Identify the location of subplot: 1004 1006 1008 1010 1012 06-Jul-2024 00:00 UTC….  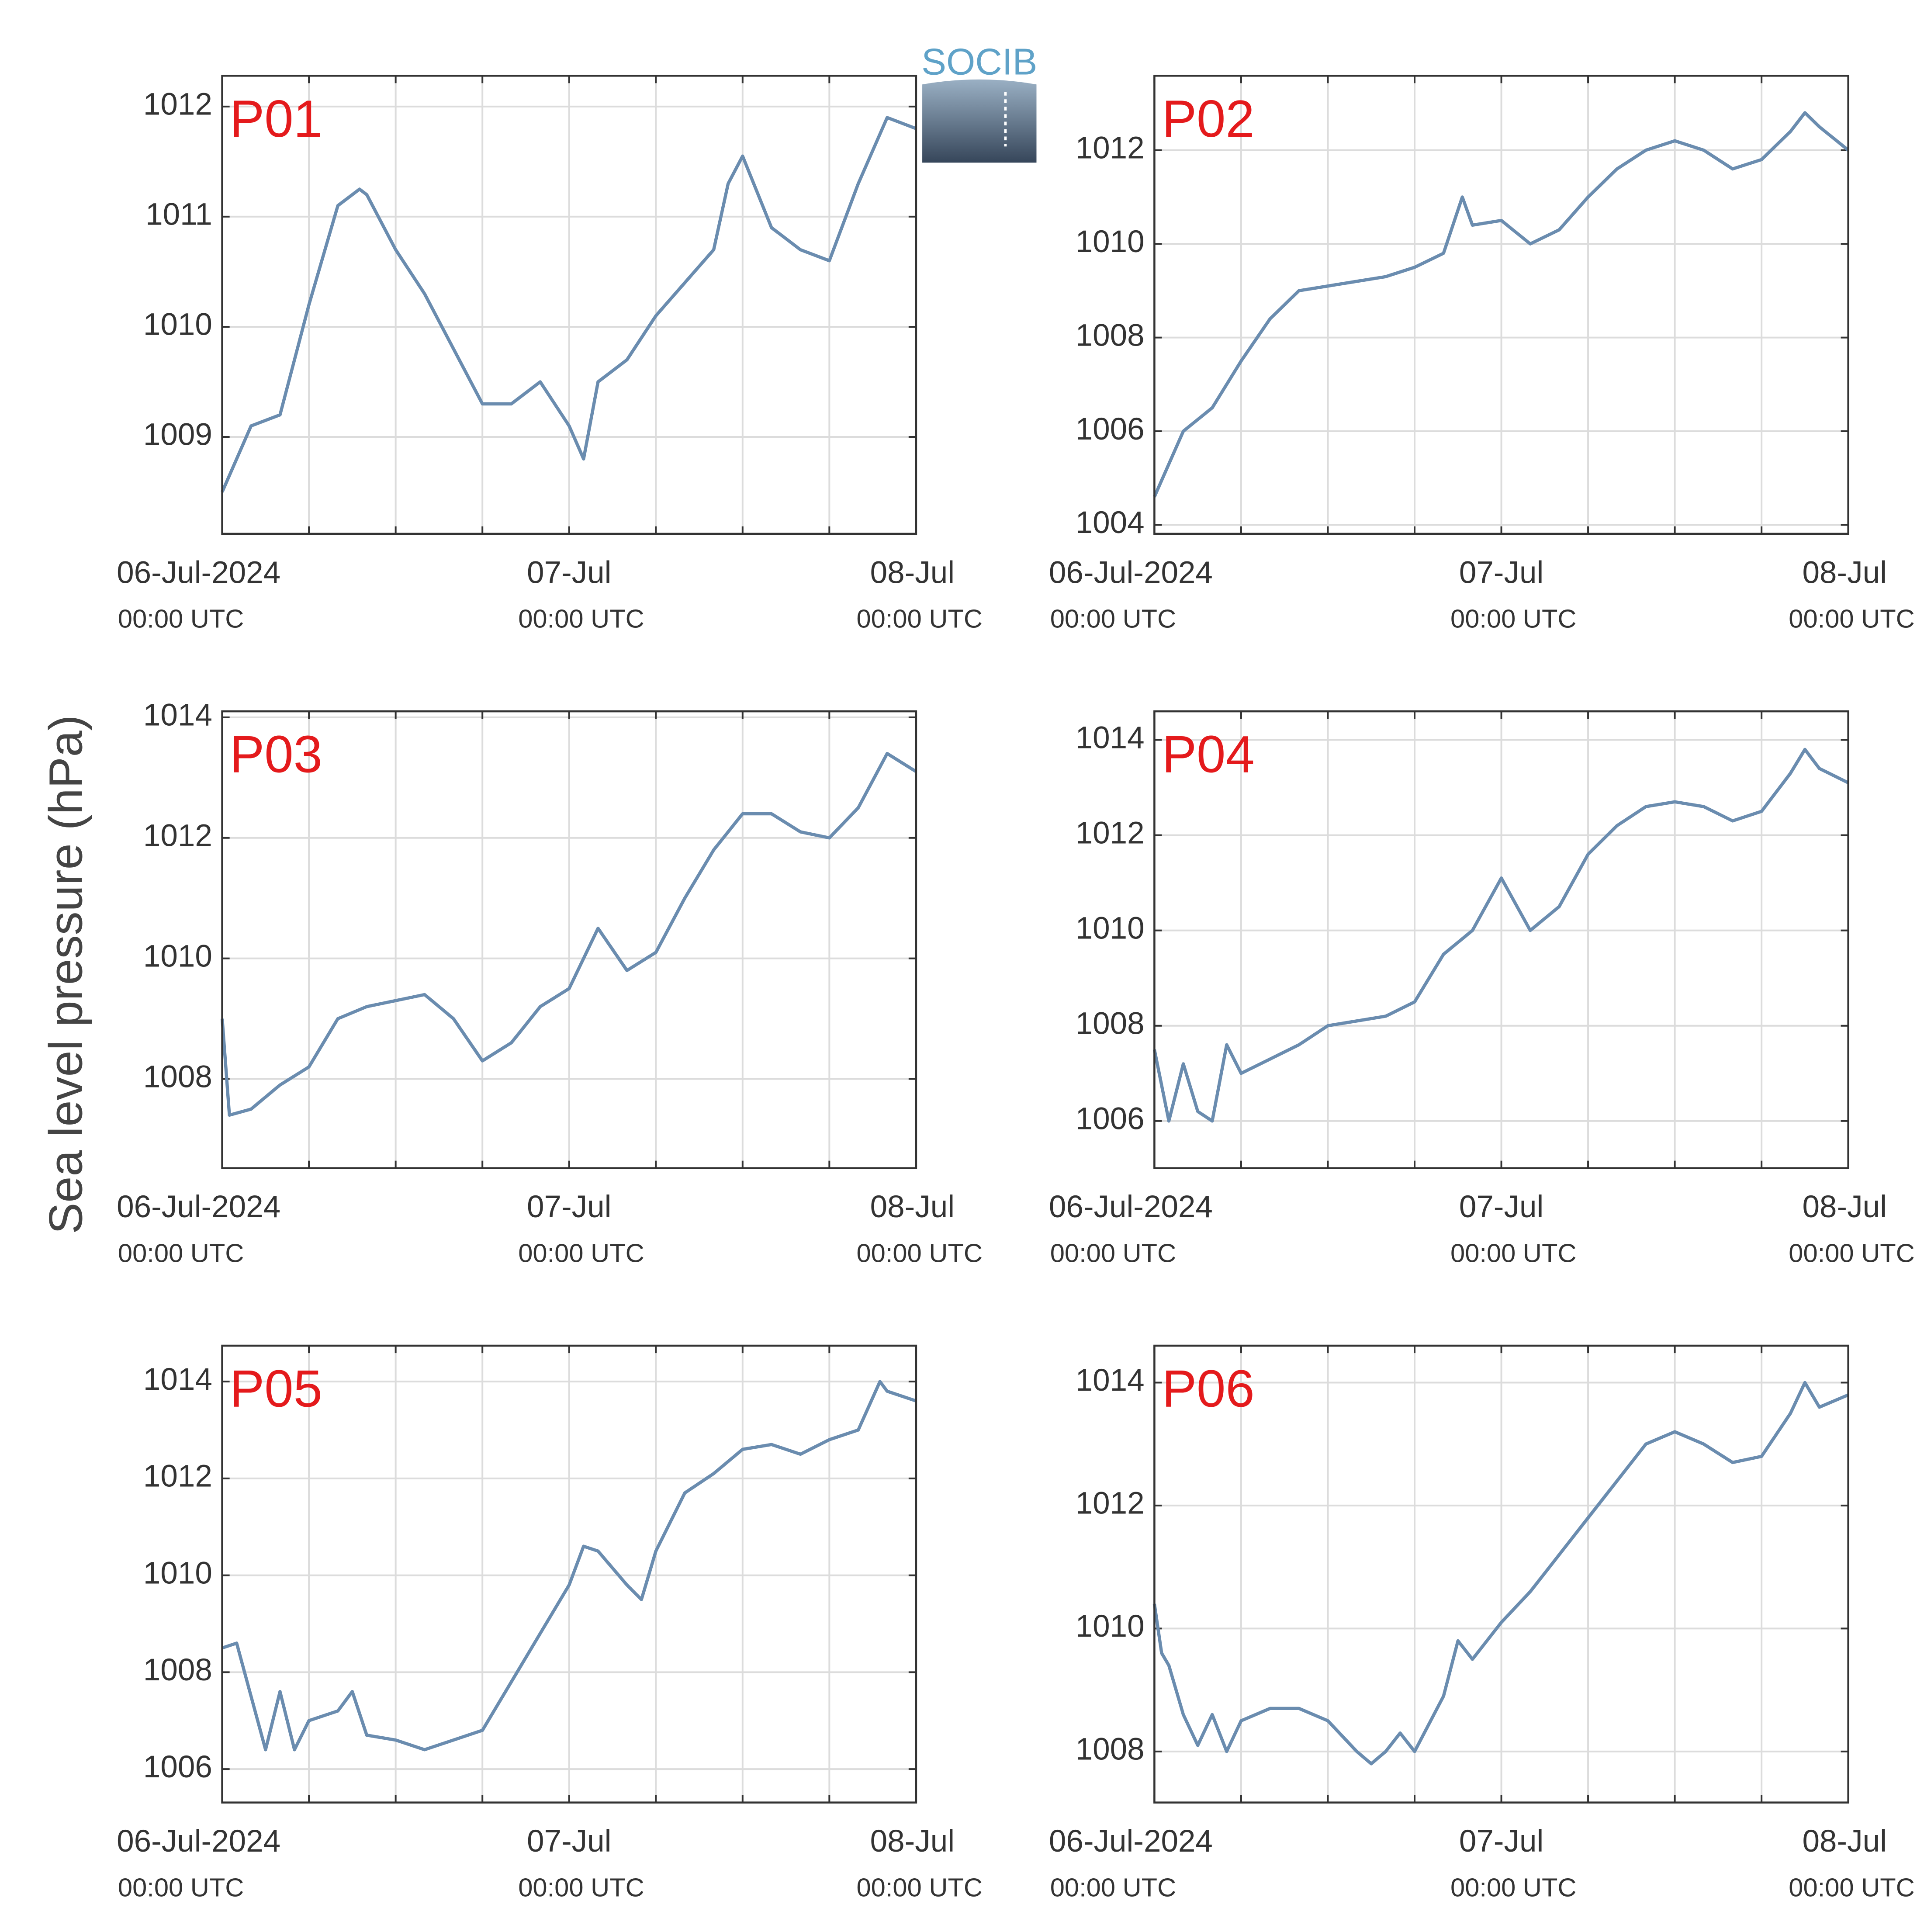
(1482, 354).